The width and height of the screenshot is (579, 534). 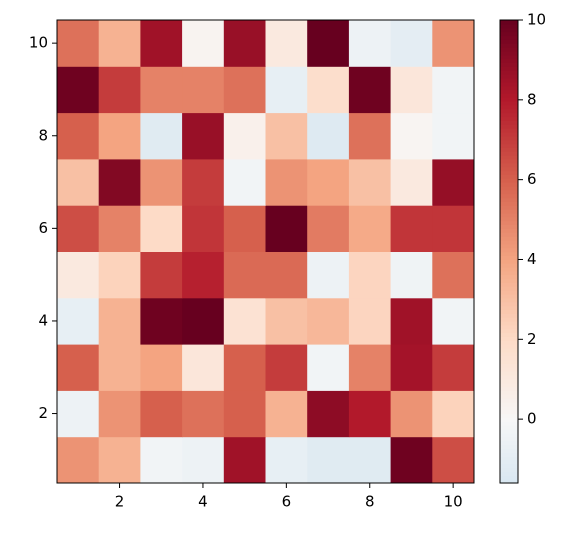 I want to click on y-tick-label: 10, so click(x=38, y=43).